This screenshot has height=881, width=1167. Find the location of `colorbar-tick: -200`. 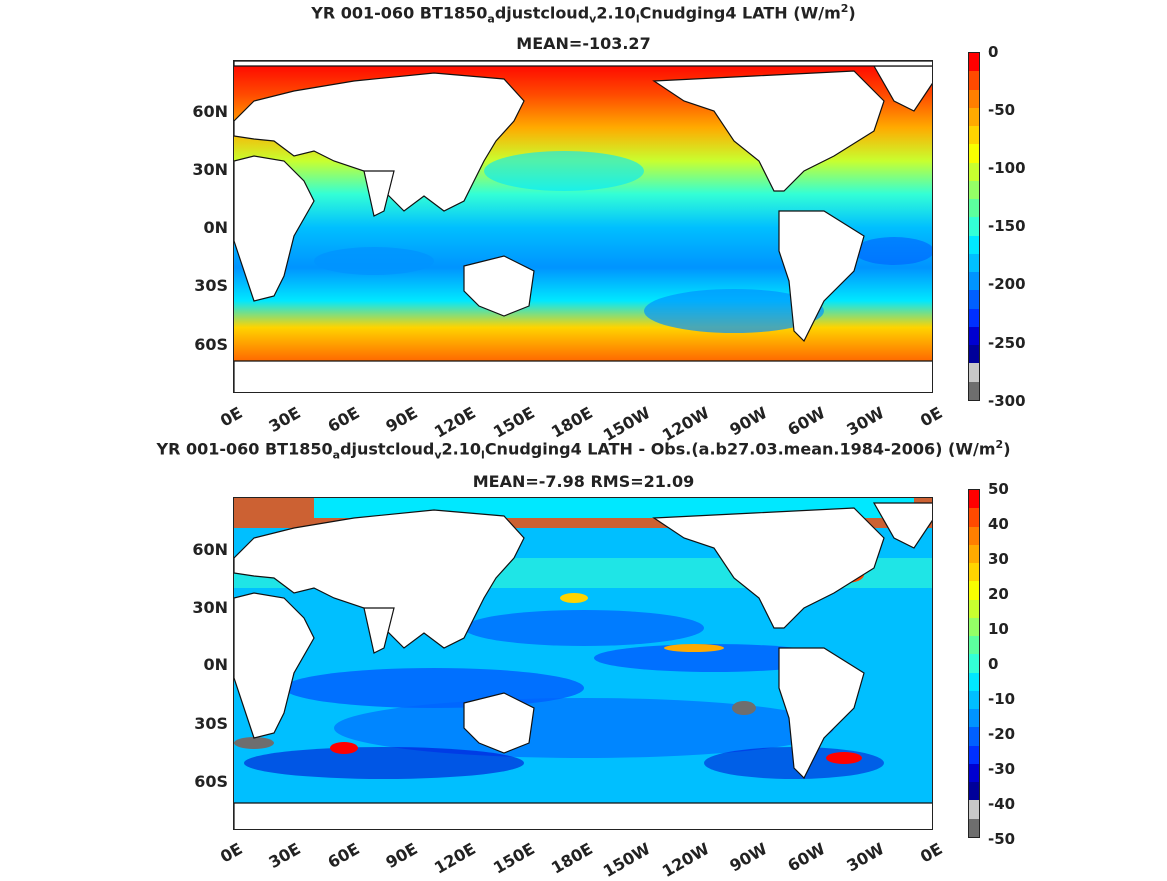

colorbar-tick: -200 is located at coordinates (1007, 284).